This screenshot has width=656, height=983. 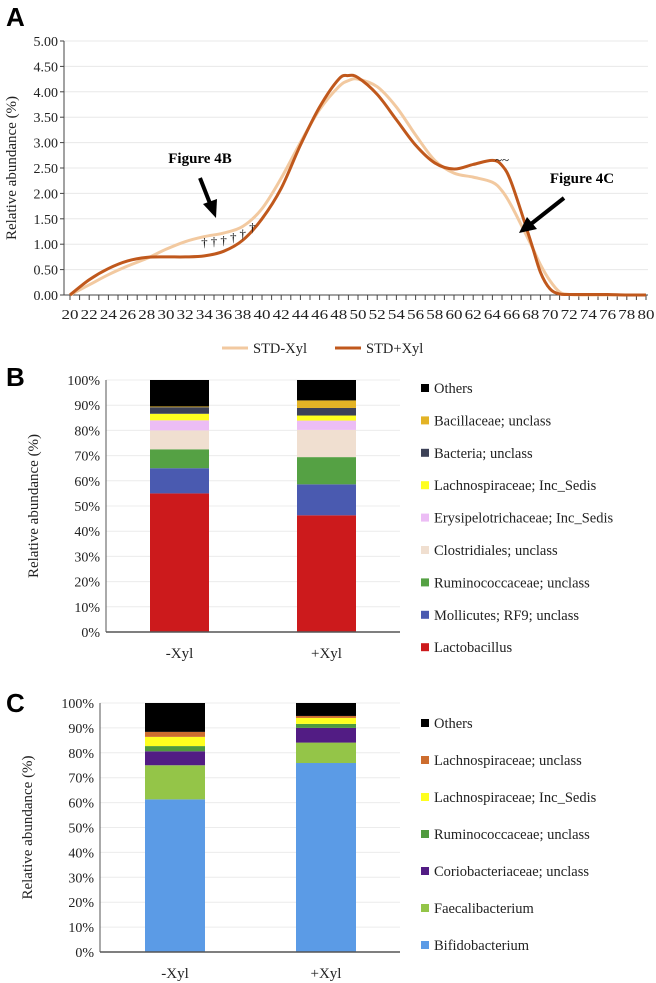 What do you see at coordinates (46, 169) in the screenshot?
I see `y-tick-label: 2.50` at bounding box center [46, 169].